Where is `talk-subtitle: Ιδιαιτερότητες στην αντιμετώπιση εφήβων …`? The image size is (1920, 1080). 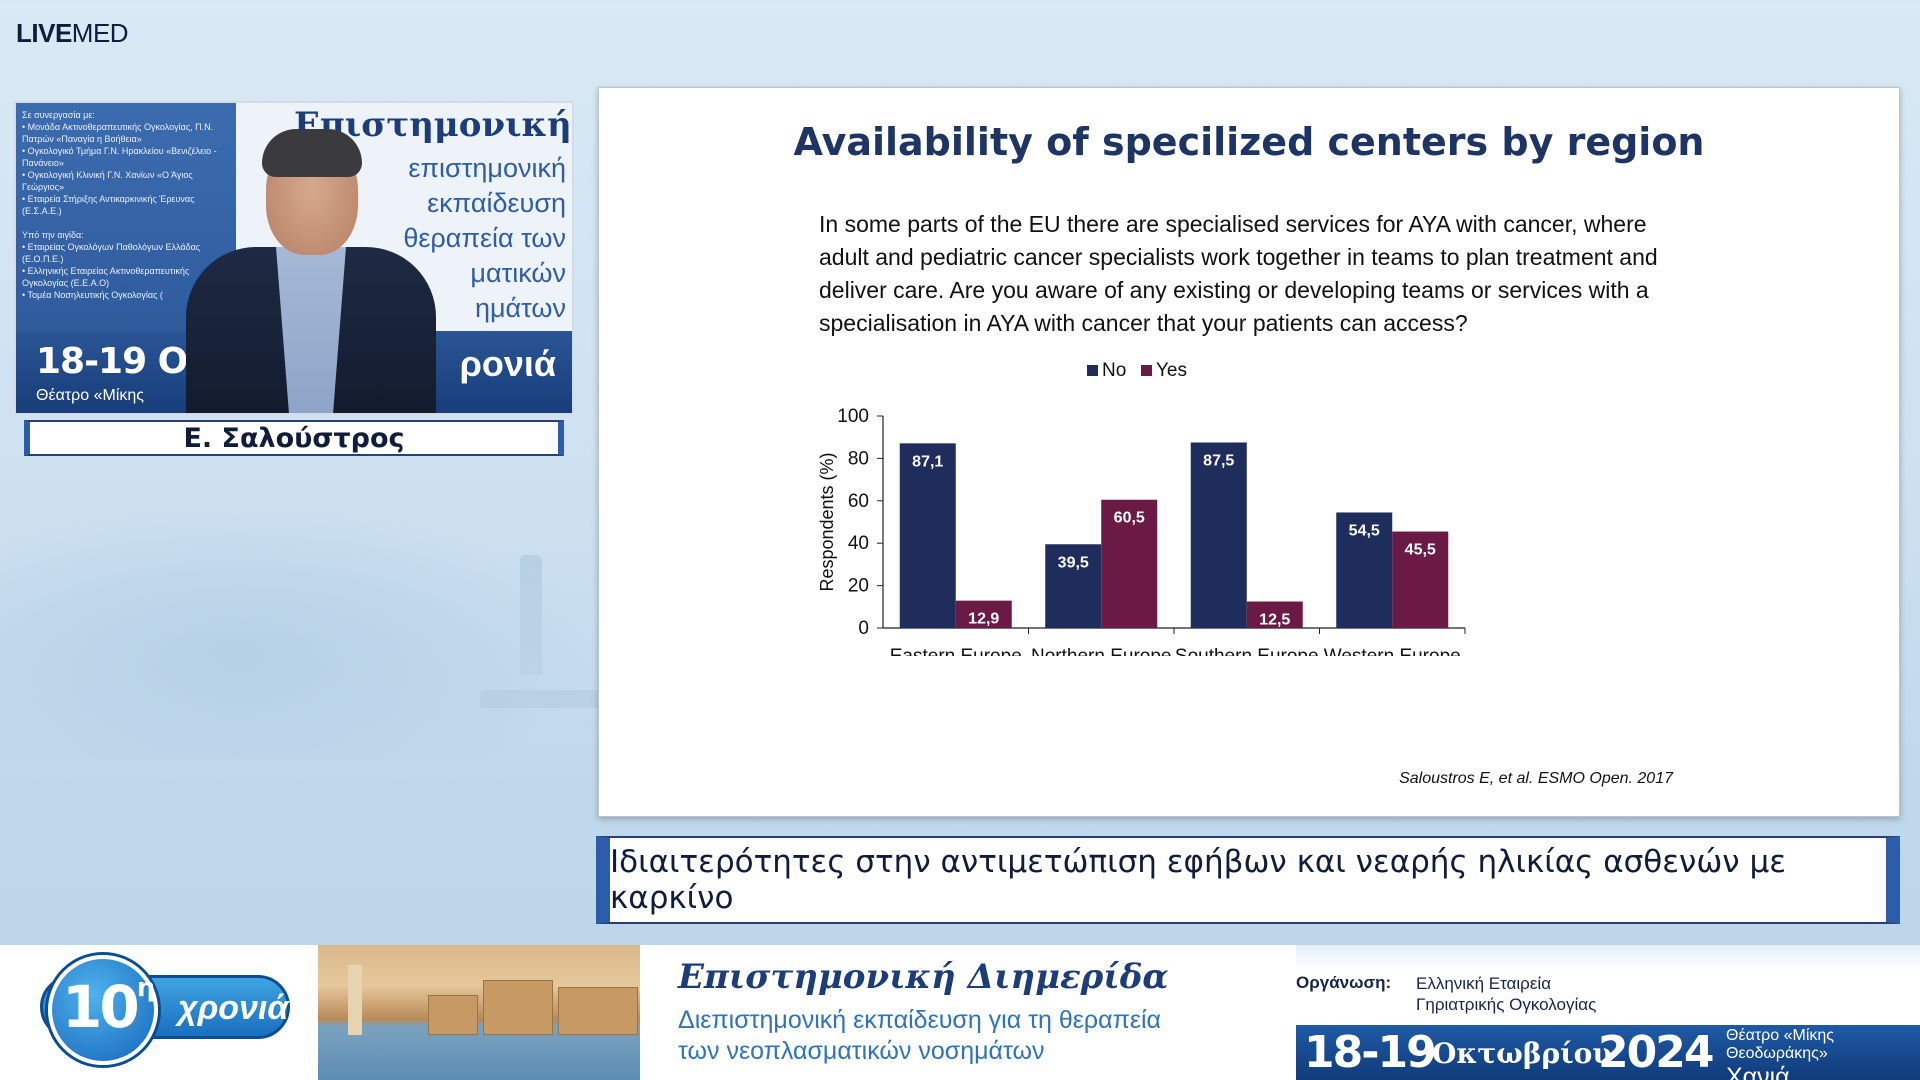
talk-subtitle: Ιδιαιτερότητες στην αντιμετώπιση εφήβων … is located at coordinates (1198, 880).